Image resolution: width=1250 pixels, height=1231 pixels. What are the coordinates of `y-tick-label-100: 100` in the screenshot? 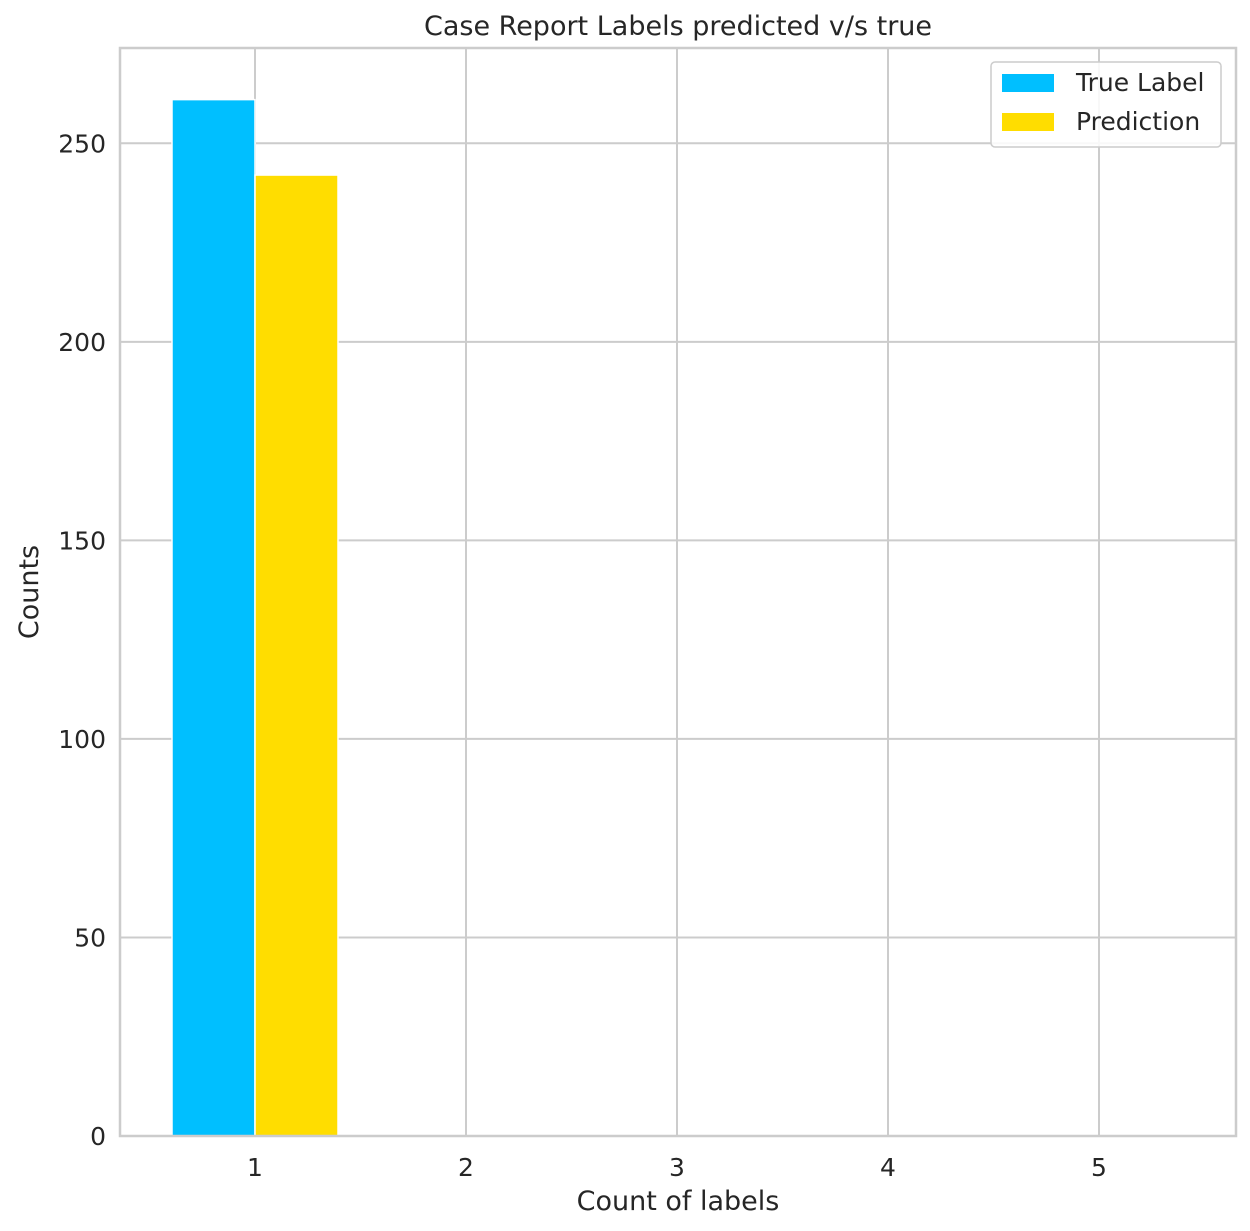 It's located at (82, 739).